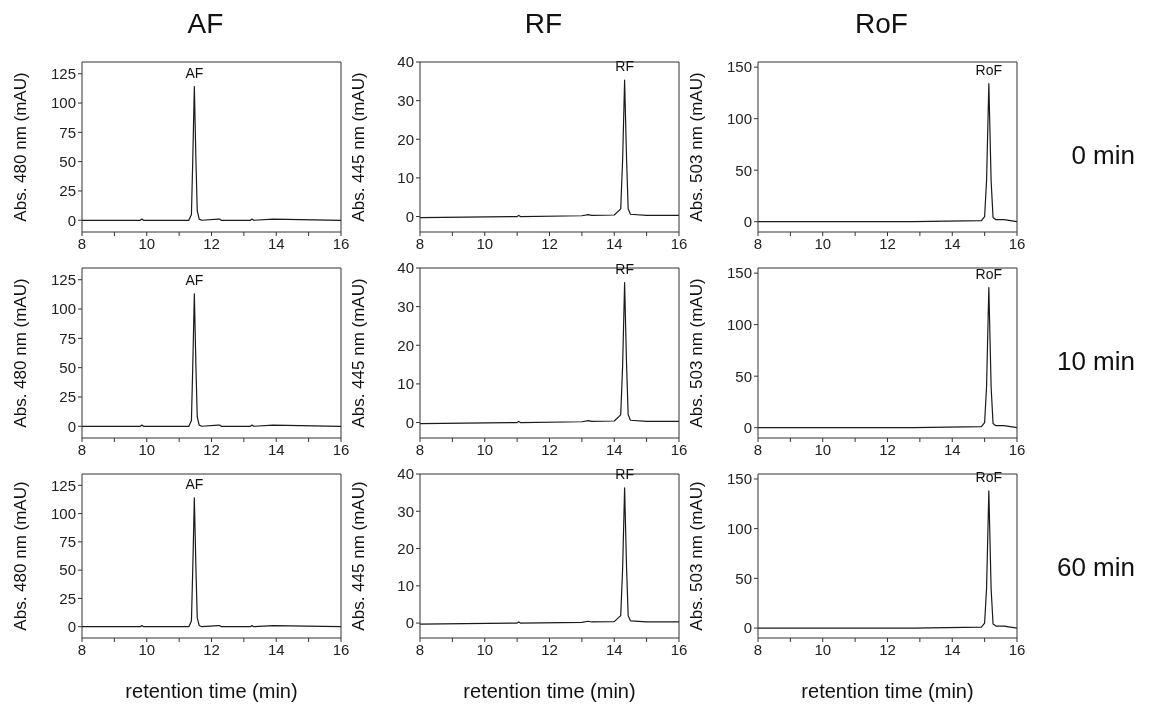 This screenshot has width=1152, height=713. I want to click on y-tick-label: 125, so click(63, 74).